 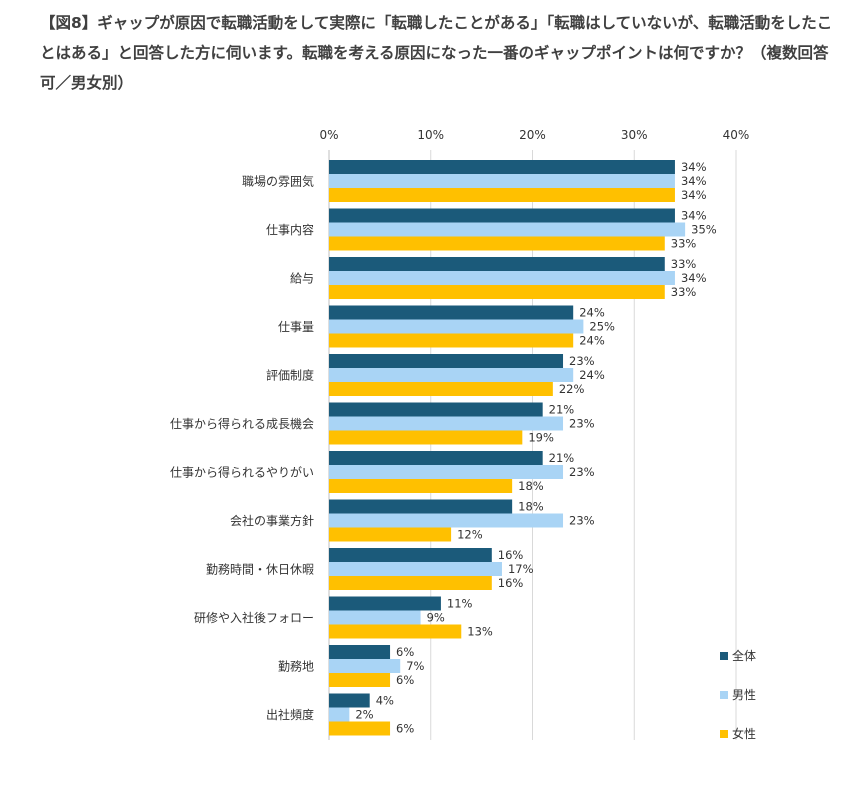 I want to click on category-label: 仕事量, so click(x=296, y=327).